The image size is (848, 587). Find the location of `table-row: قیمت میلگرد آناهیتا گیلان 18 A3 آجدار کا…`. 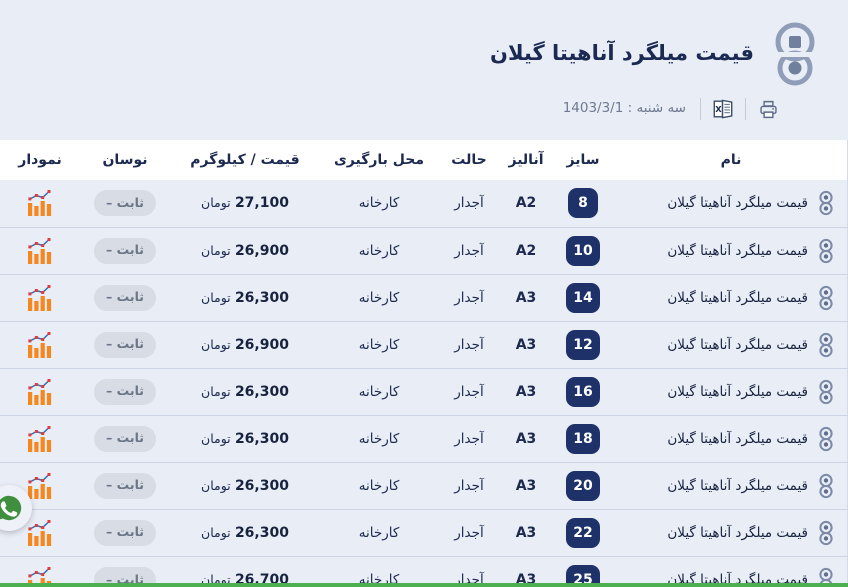

table-row: قیمت میلگرد آناهیتا گیلان 18 A3 آجدار کا… is located at coordinates (424, 439).